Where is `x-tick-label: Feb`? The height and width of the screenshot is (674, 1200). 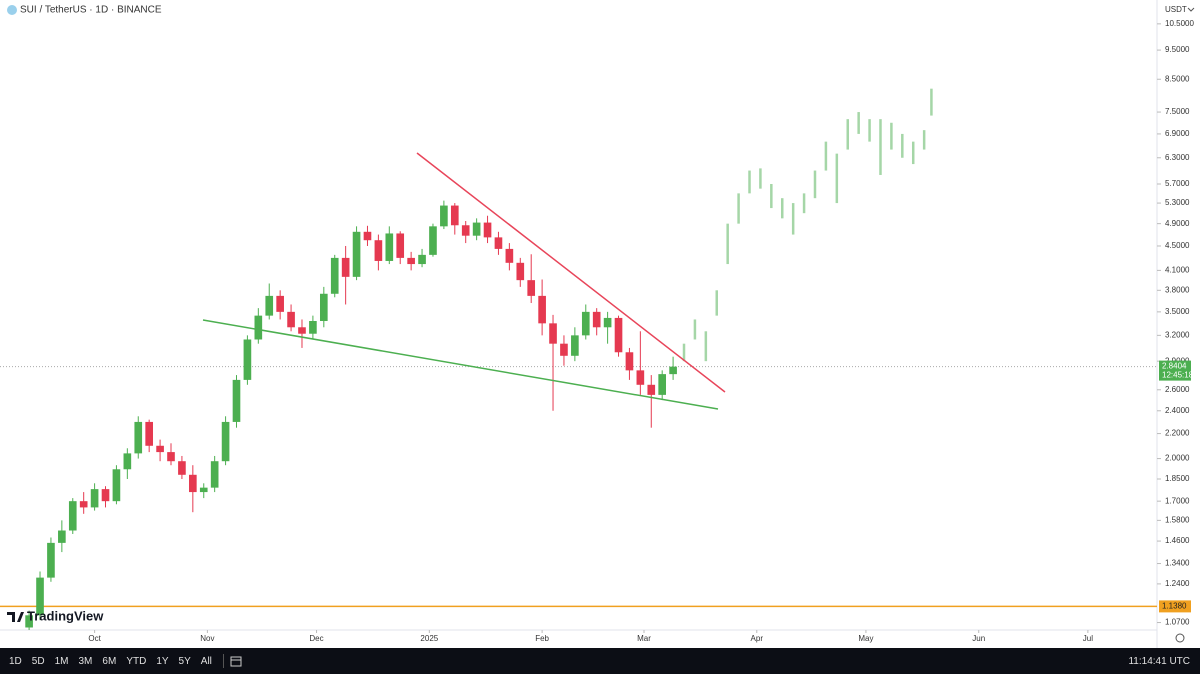
x-tick-label: Feb is located at coordinates (542, 638).